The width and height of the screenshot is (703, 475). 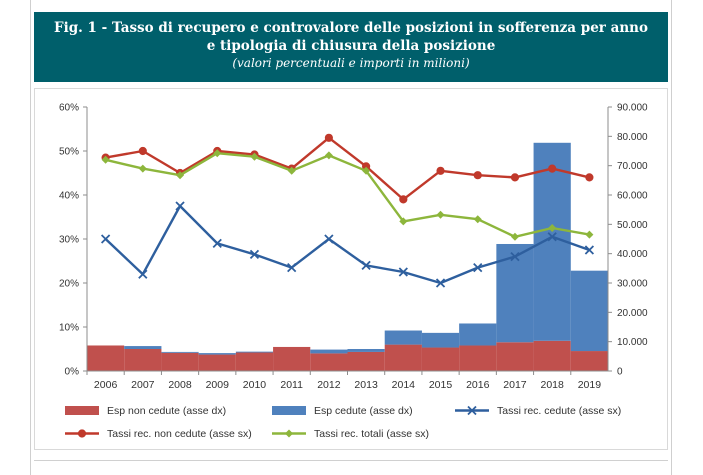 I want to click on x-tick-label-2006: 2006, so click(x=106, y=385).